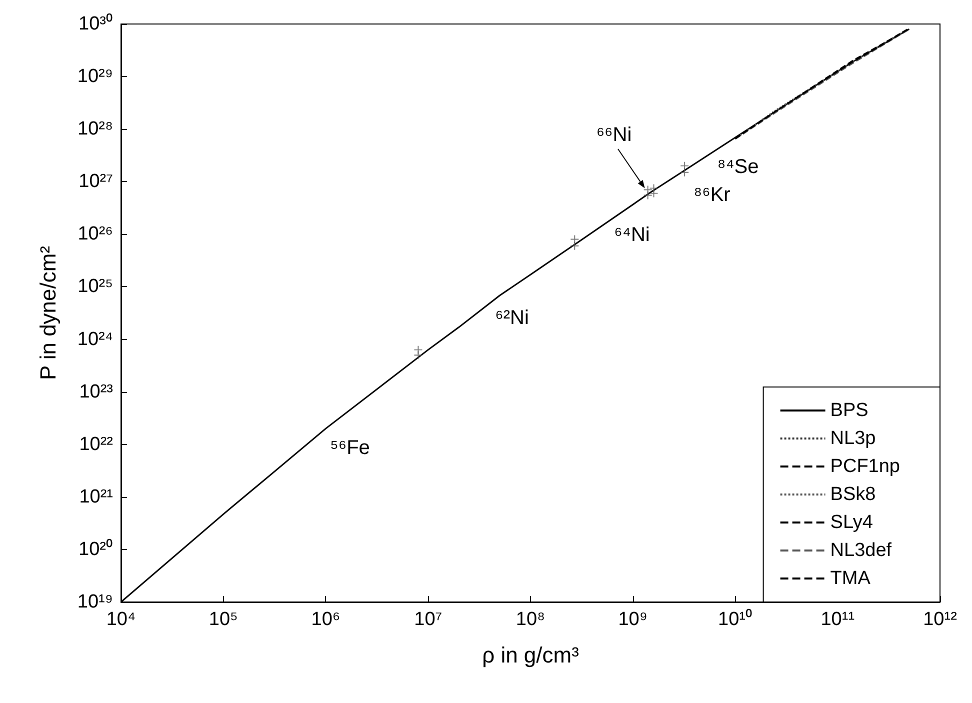 This screenshot has width=972, height=703. I want to click on x-tick-label: 10¹¹, so click(837, 619).